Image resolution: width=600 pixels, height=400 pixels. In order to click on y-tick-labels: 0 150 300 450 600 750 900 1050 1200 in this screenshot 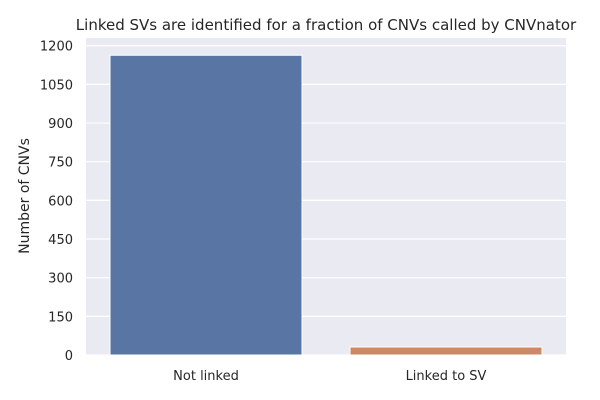, I will do `click(56, 202)`.